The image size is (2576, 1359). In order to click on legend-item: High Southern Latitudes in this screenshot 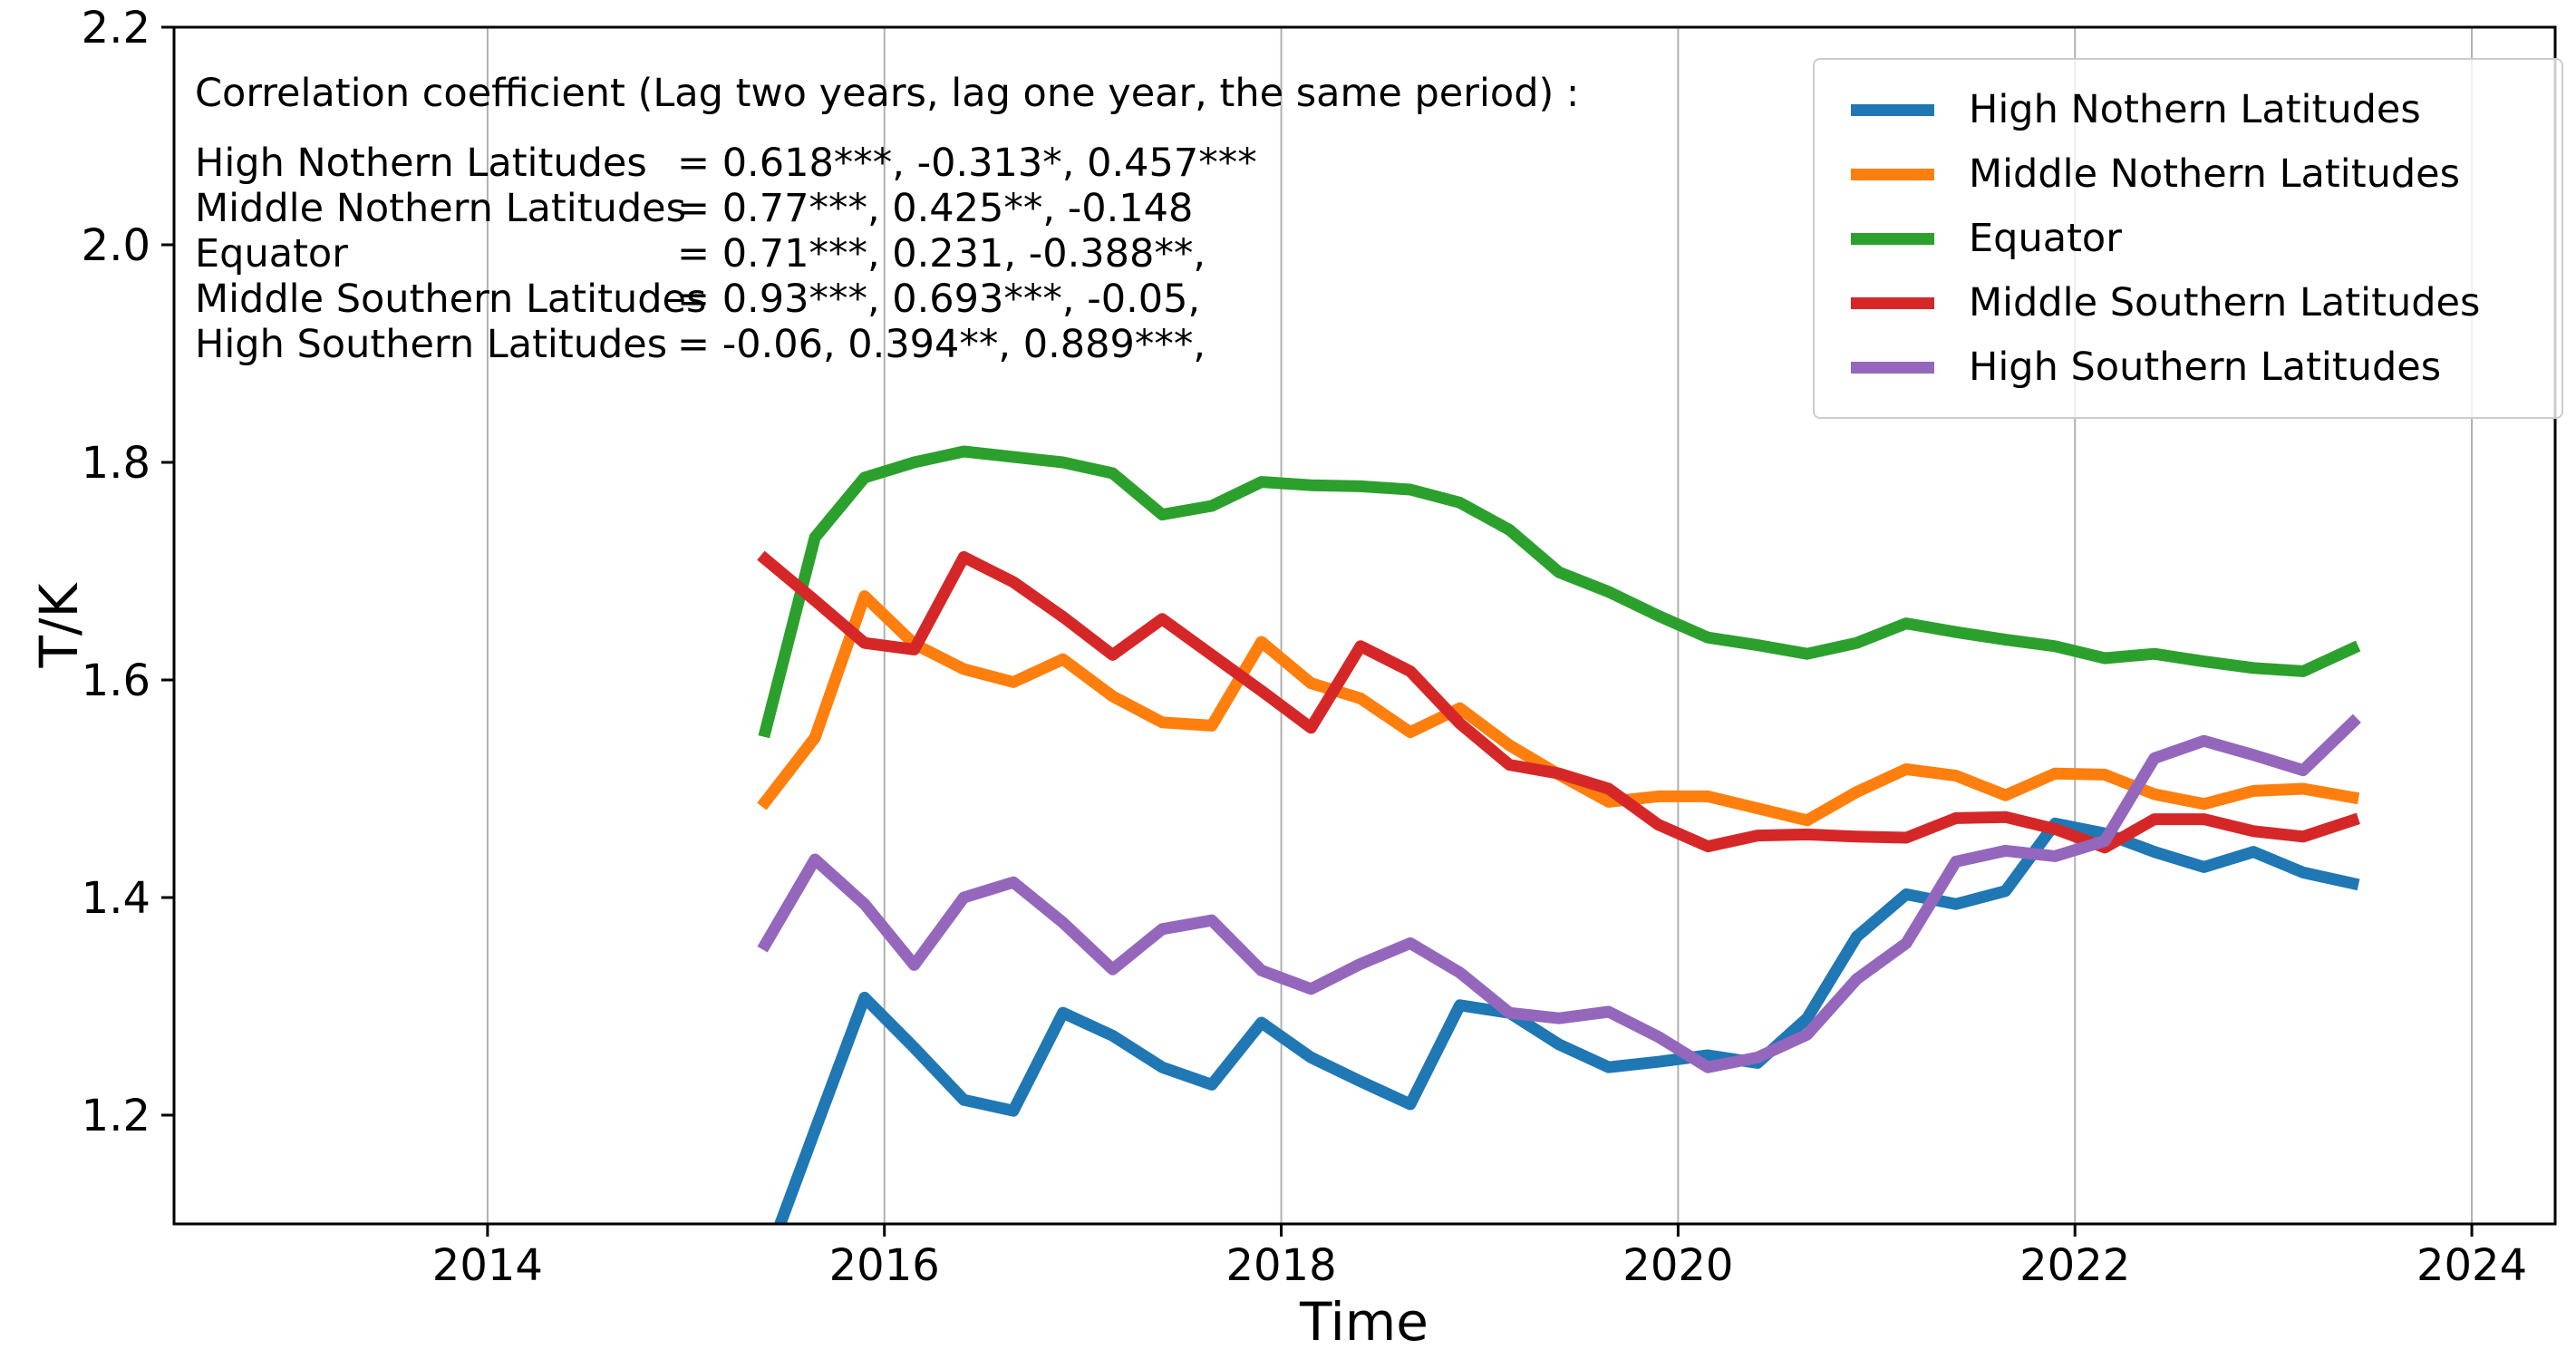, I will do `click(2206, 367)`.